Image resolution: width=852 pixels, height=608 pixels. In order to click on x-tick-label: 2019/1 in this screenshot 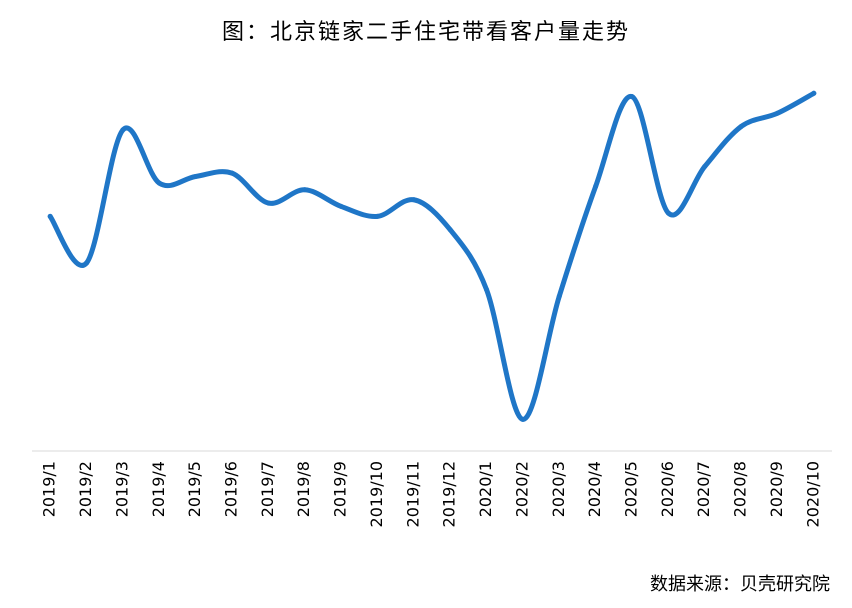, I will do `click(49, 489)`.